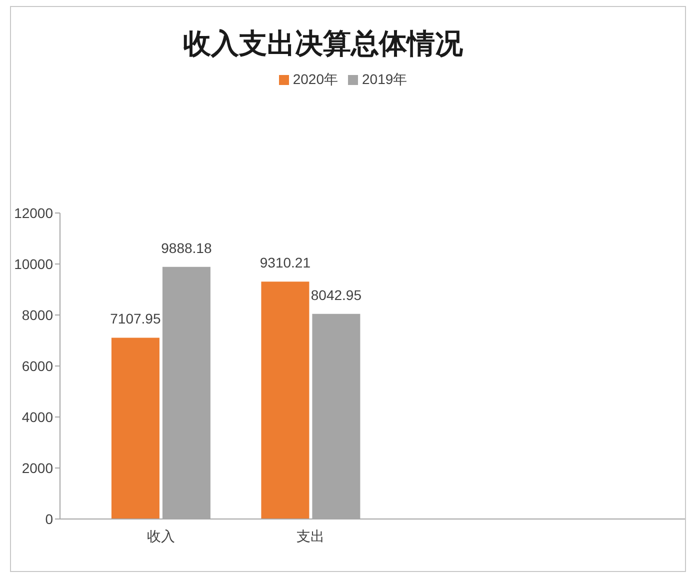  What do you see at coordinates (323, 44) in the screenshot?
I see `chart-title: 收入支出决算总体情况` at bounding box center [323, 44].